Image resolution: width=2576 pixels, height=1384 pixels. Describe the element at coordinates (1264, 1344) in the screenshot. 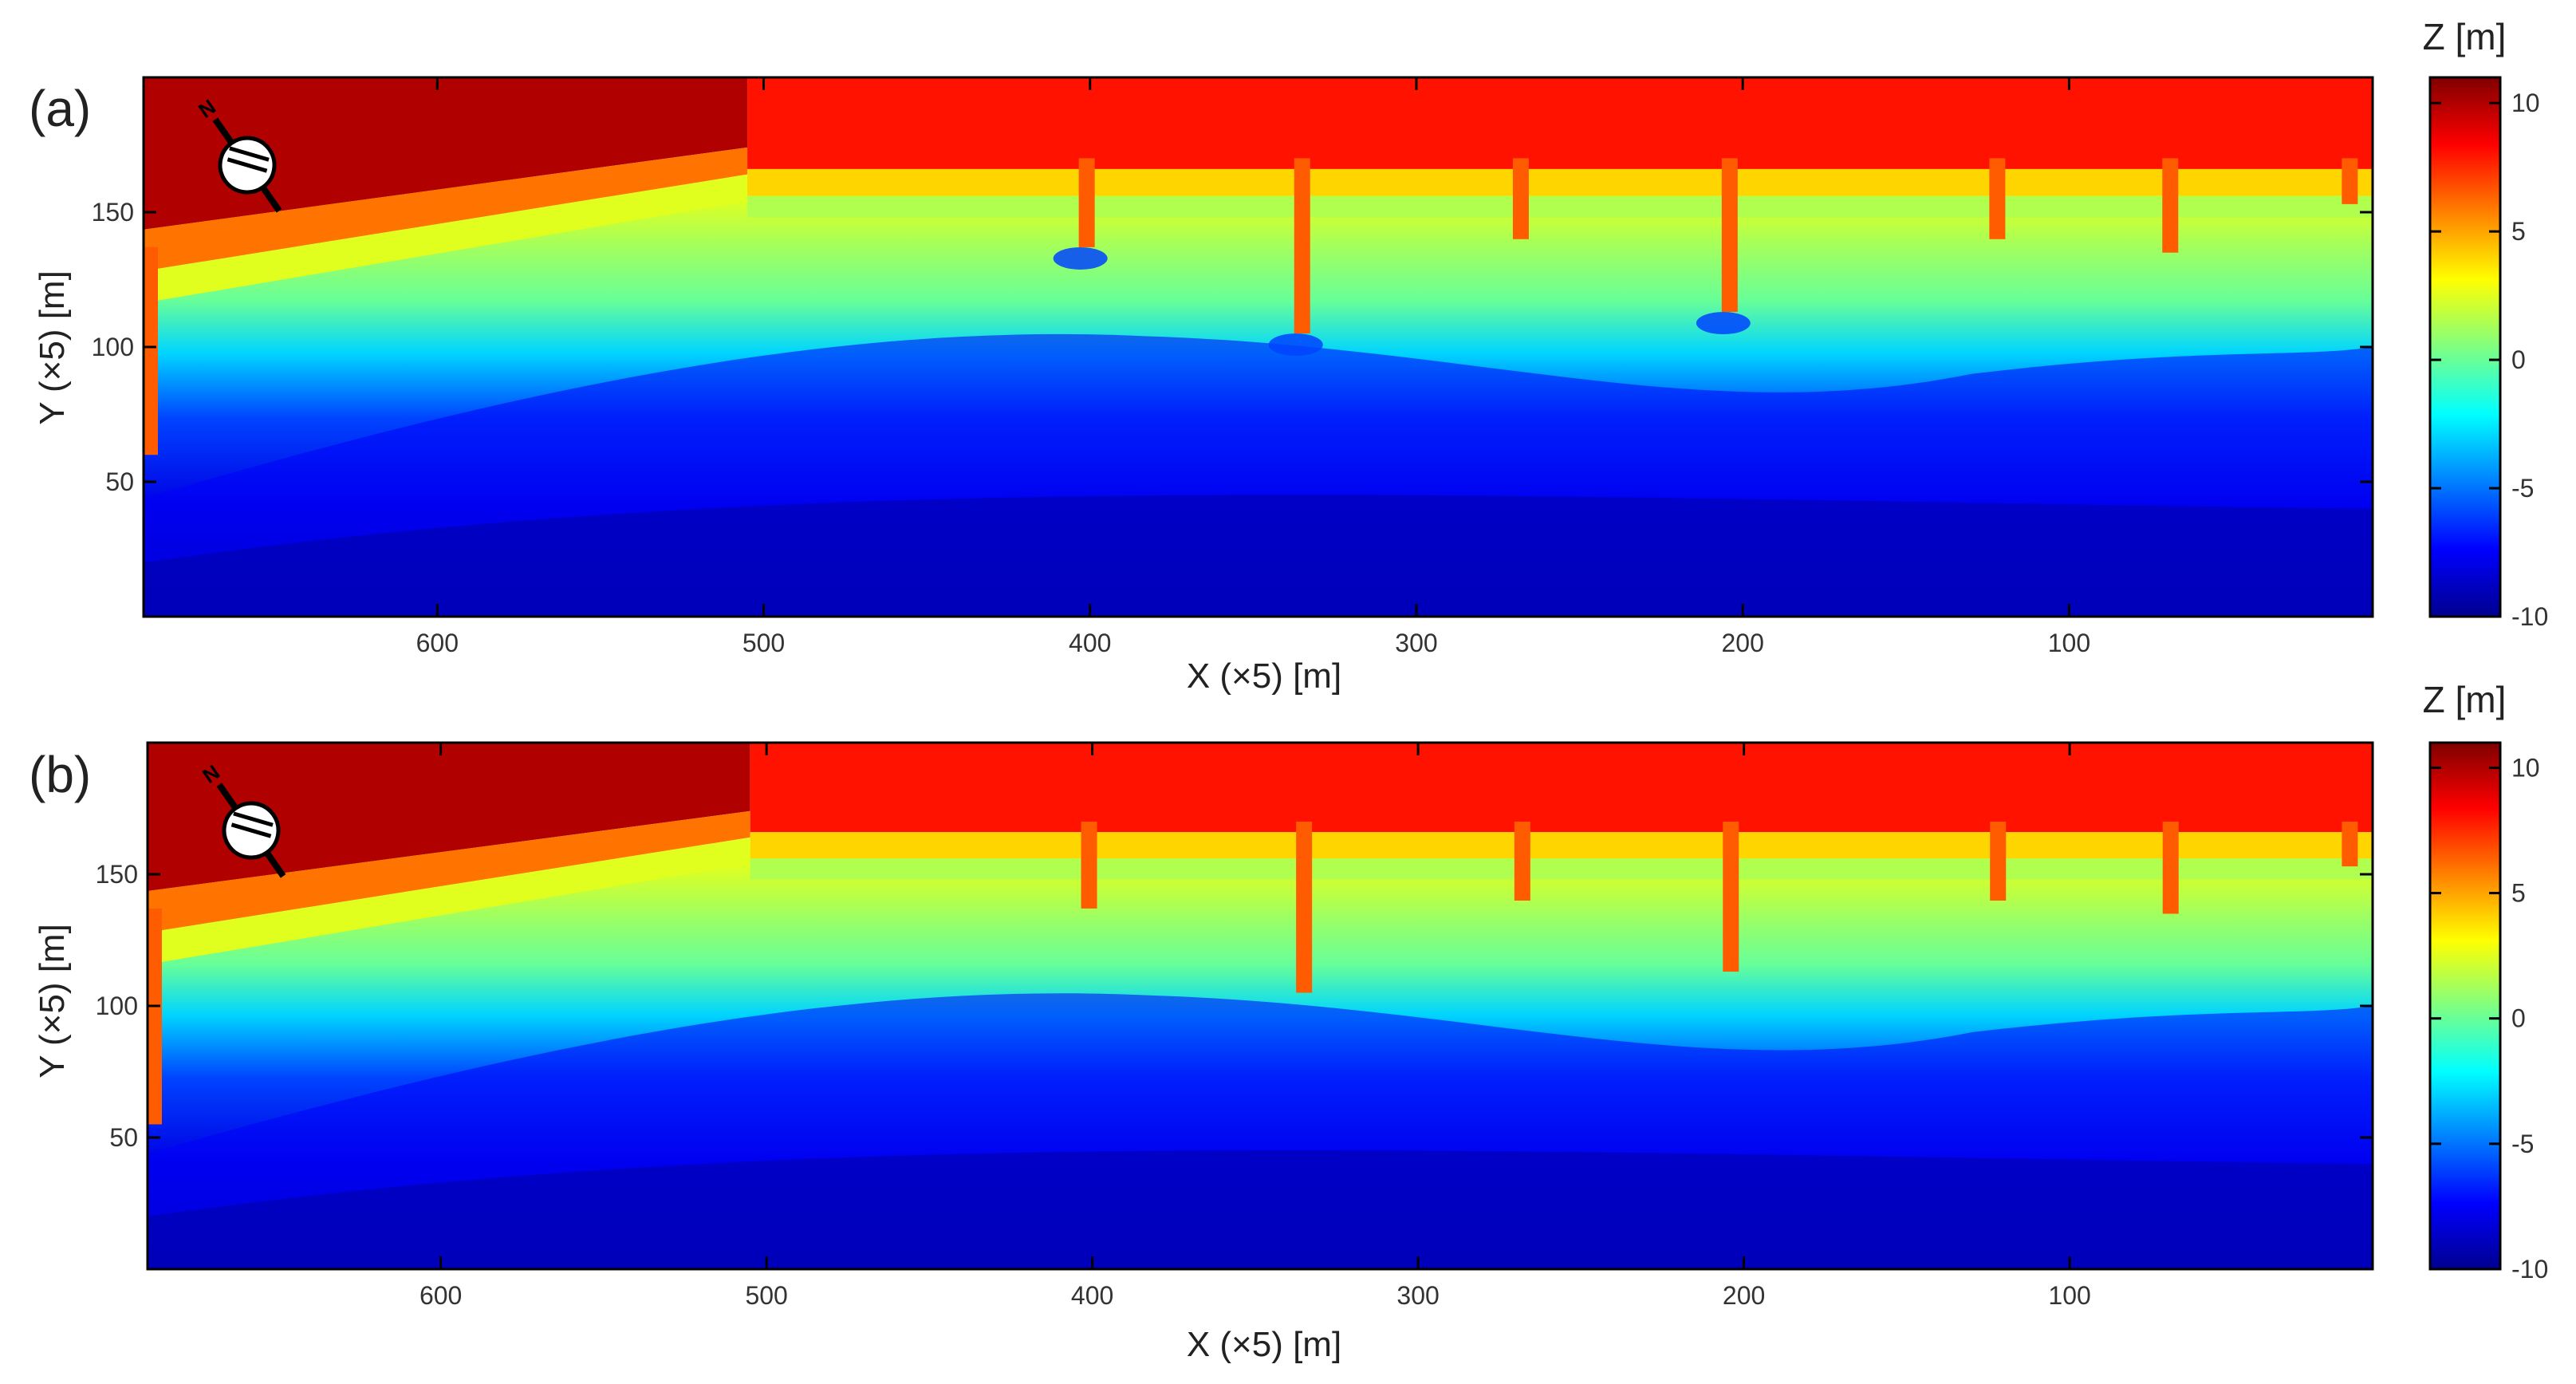

I see `x-axis-label-b: X (×5) [m]` at that location.